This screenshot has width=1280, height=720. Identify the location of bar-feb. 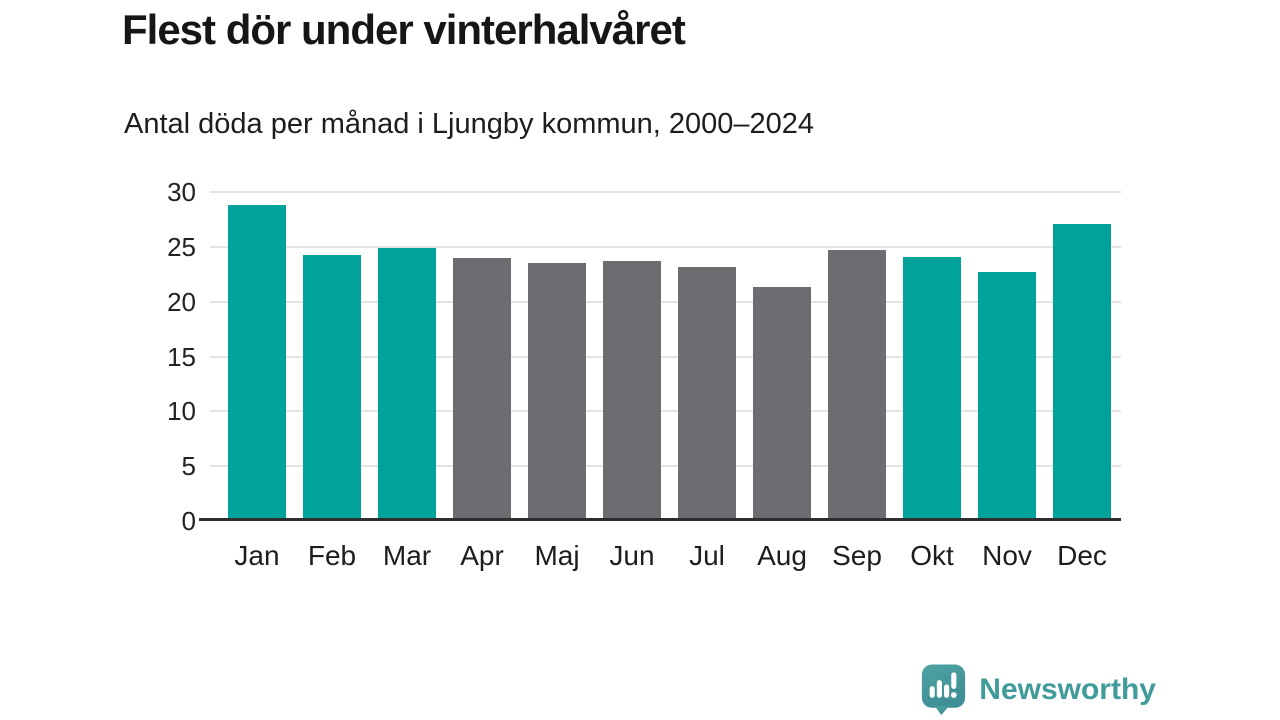
(332, 387).